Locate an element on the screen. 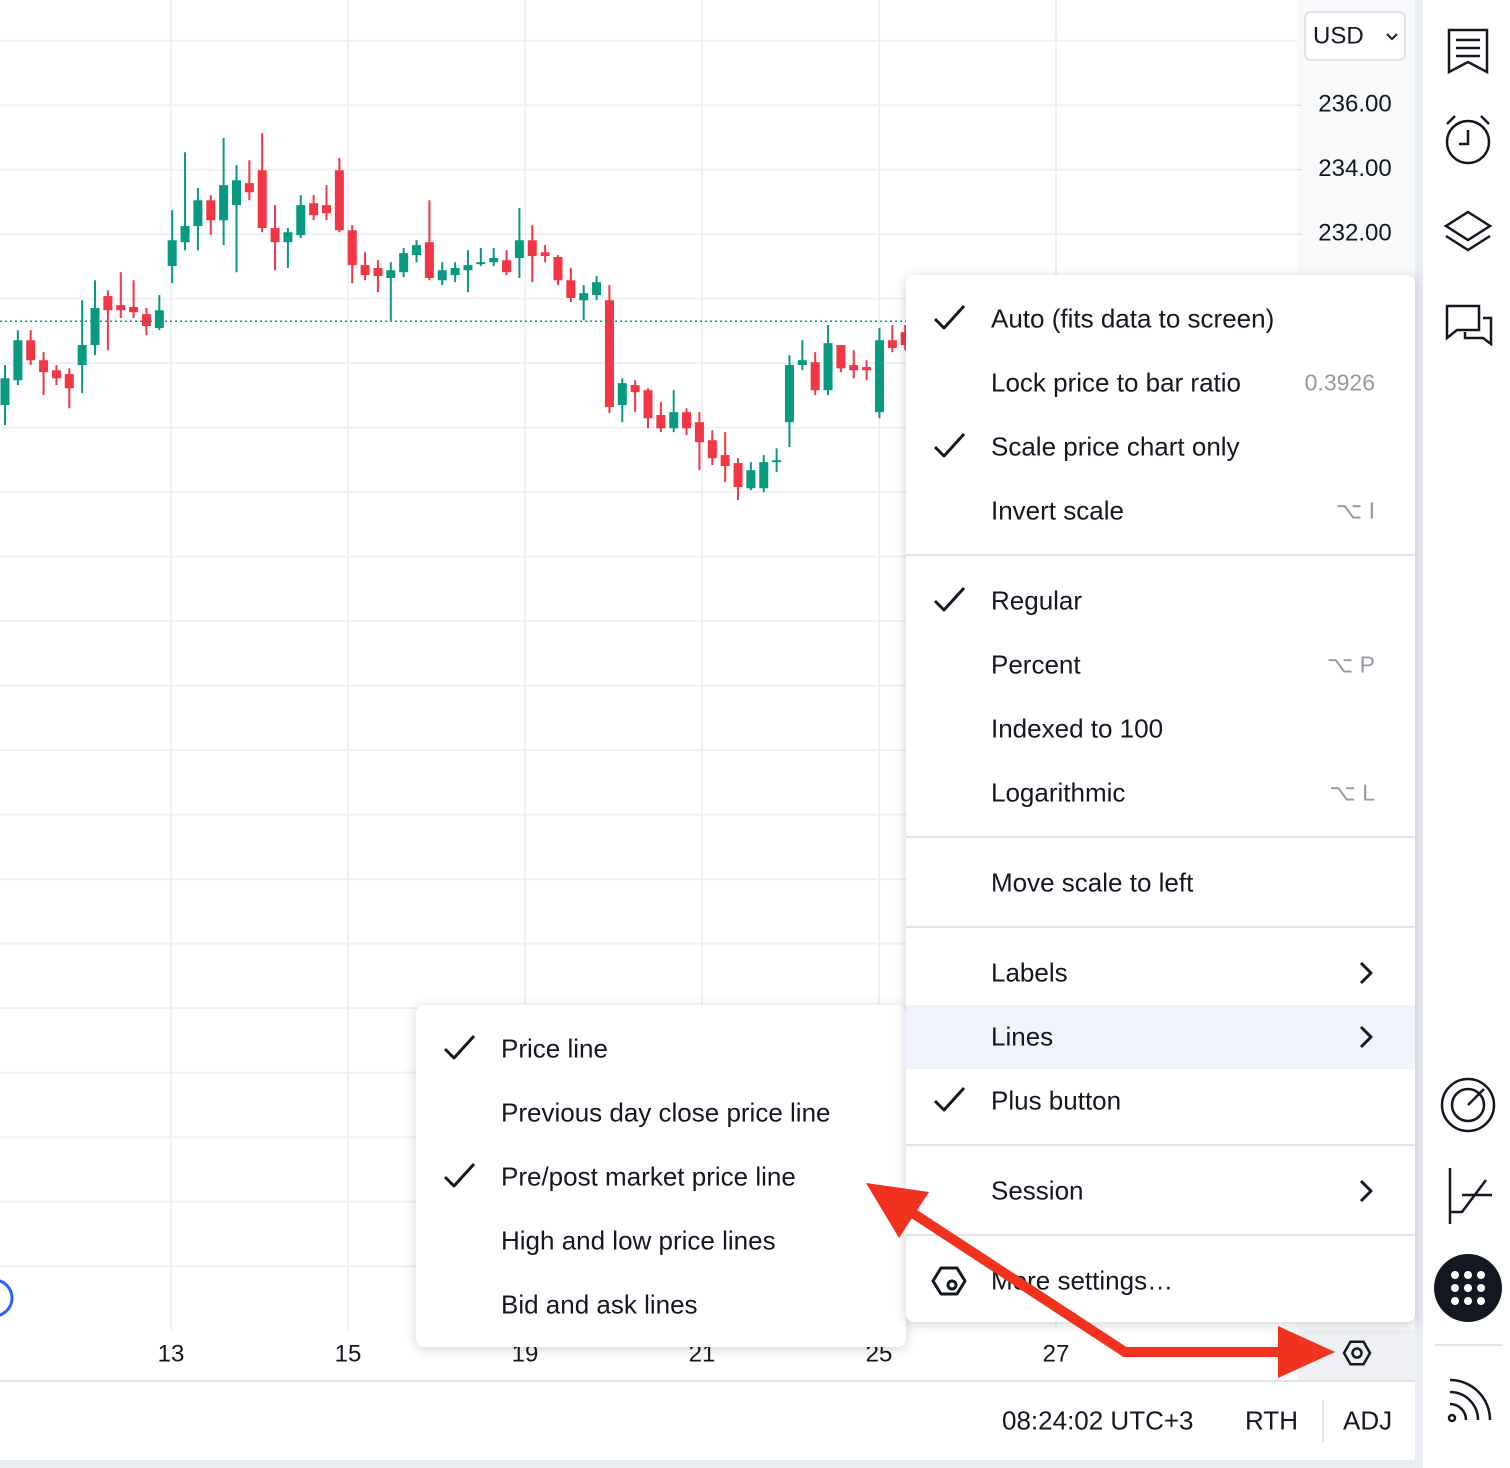  chevron is located at coordinates (1392, 37).